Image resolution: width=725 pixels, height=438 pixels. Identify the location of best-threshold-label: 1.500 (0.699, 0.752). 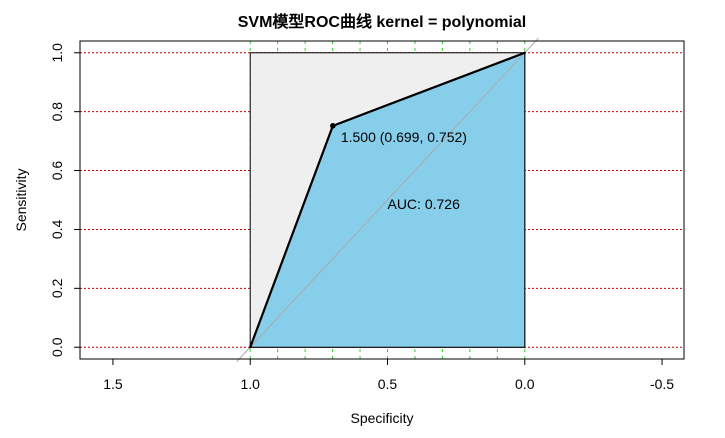
(404, 137).